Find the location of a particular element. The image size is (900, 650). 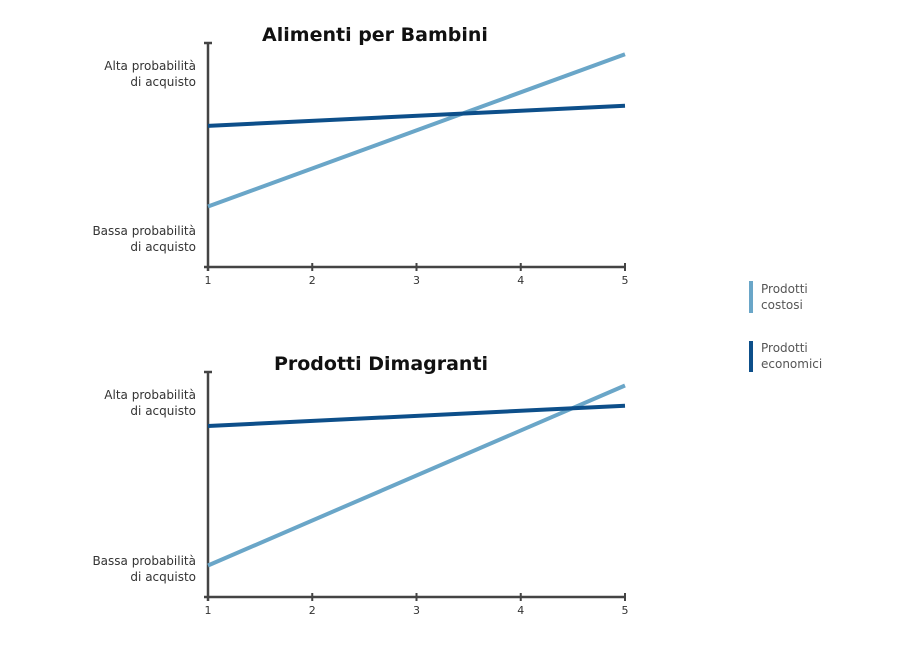

chart-title: Alimenti per Bambini is located at coordinates (375, 35).